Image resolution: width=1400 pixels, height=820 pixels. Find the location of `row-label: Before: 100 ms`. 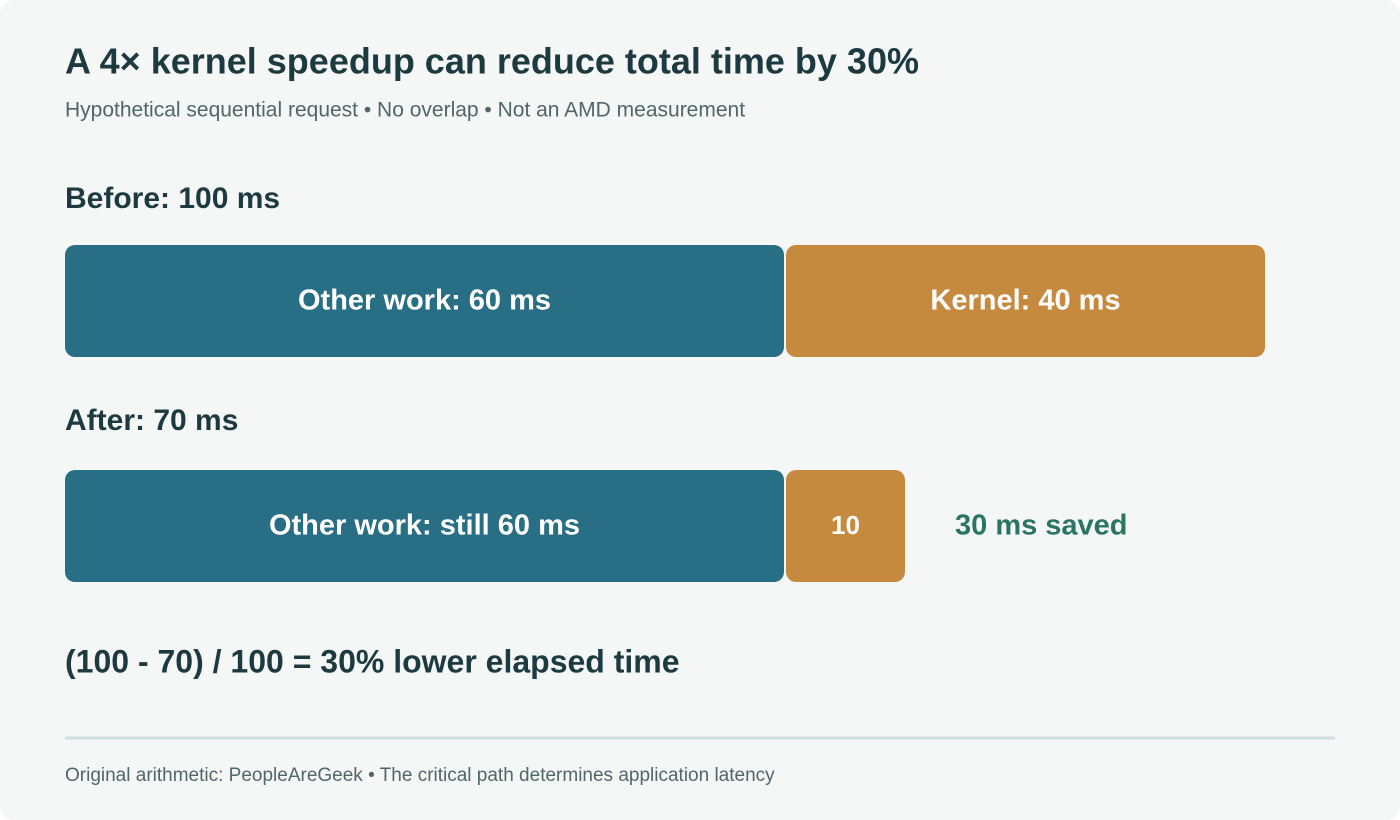

row-label: Before: 100 ms is located at coordinates (172, 198).